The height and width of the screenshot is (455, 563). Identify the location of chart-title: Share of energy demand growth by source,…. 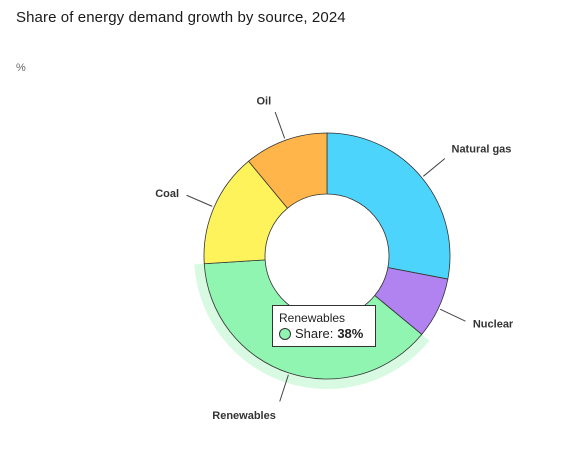
(181, 17).